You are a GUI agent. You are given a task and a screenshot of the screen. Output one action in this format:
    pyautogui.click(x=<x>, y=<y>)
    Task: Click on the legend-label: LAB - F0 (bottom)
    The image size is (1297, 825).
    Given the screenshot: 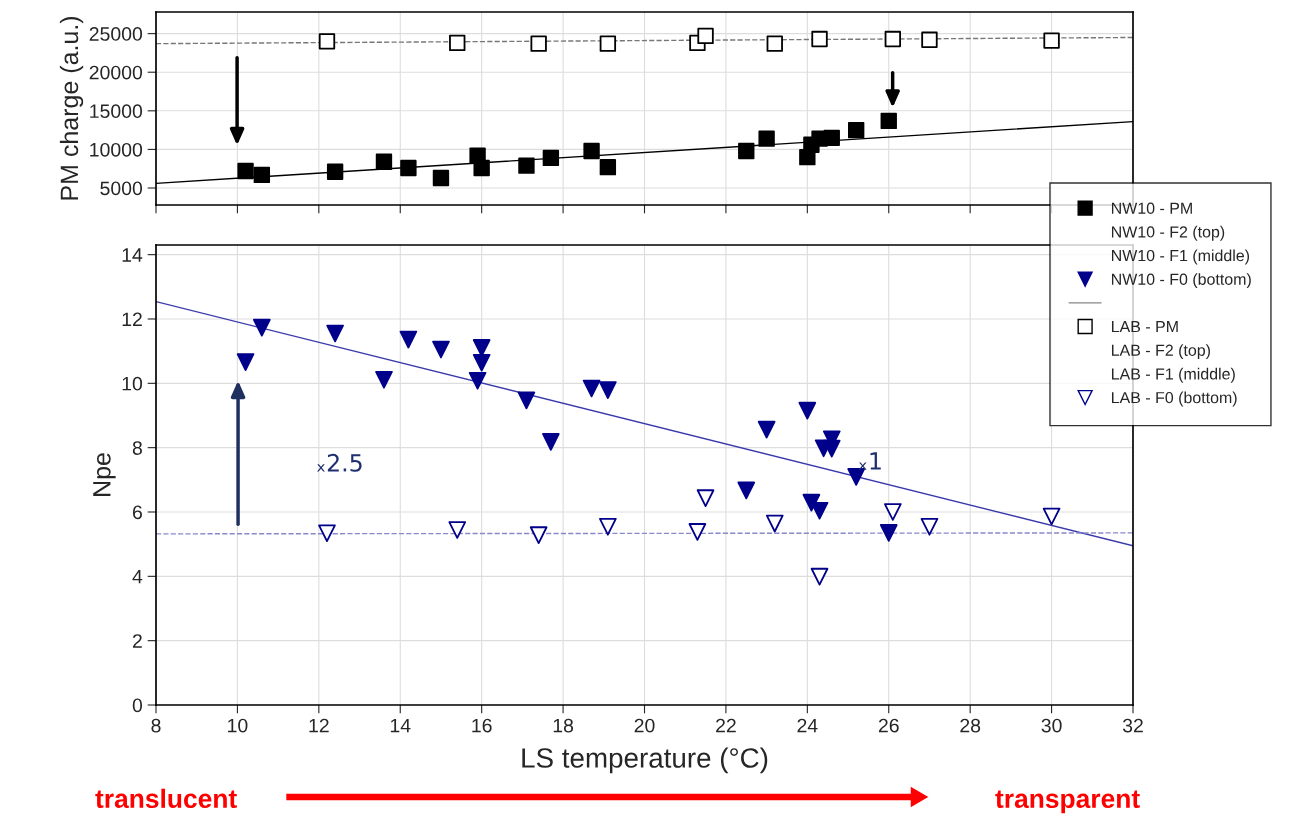 What is the action you would take?
    pyautogui.click(x=1174, y=399)
    